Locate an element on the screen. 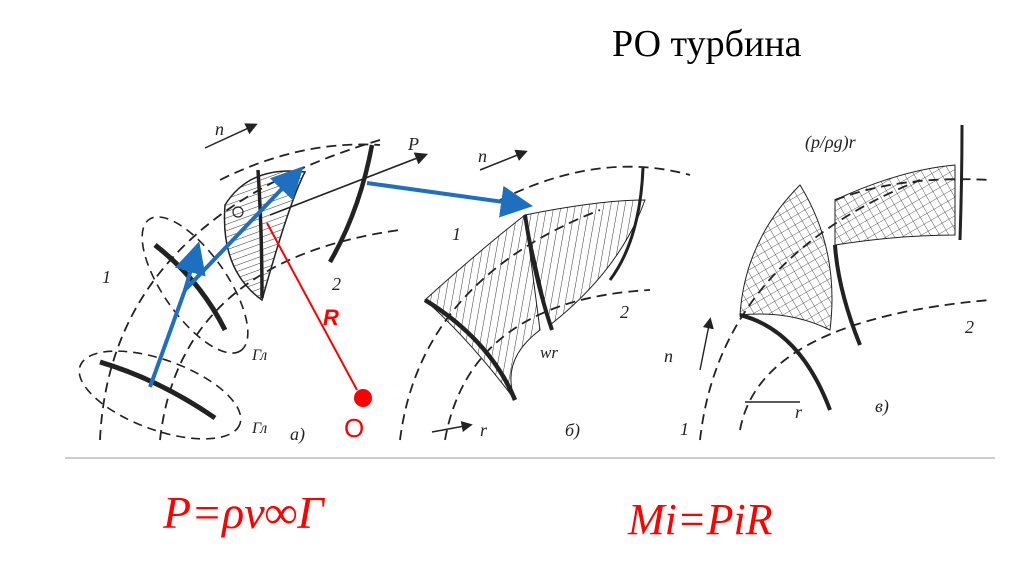 The height and width of the screenshot is (574, 1024). label-1: 1 is located at coordinates (106, 277).